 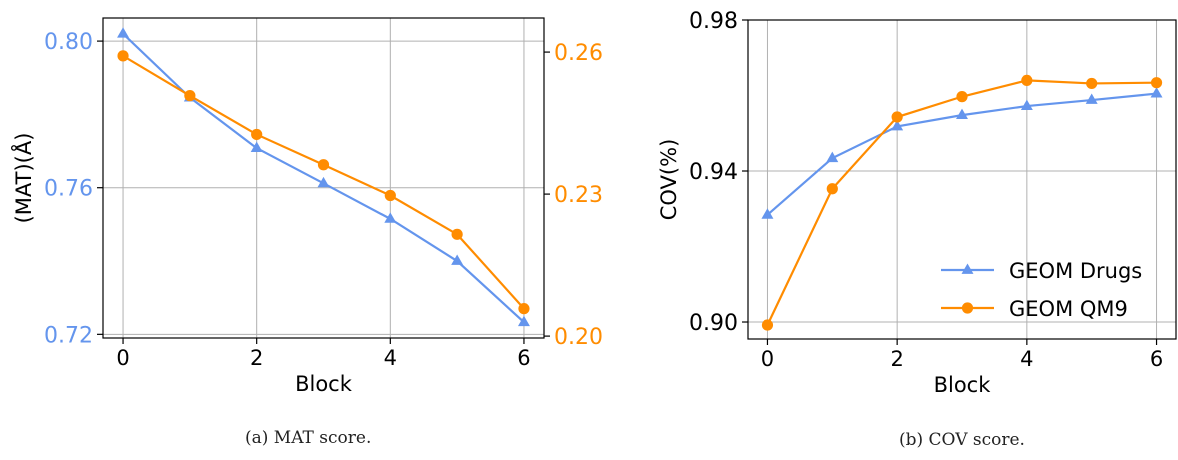 I want to click on y-tick-label: 0.80, so click(x=68, y=42).